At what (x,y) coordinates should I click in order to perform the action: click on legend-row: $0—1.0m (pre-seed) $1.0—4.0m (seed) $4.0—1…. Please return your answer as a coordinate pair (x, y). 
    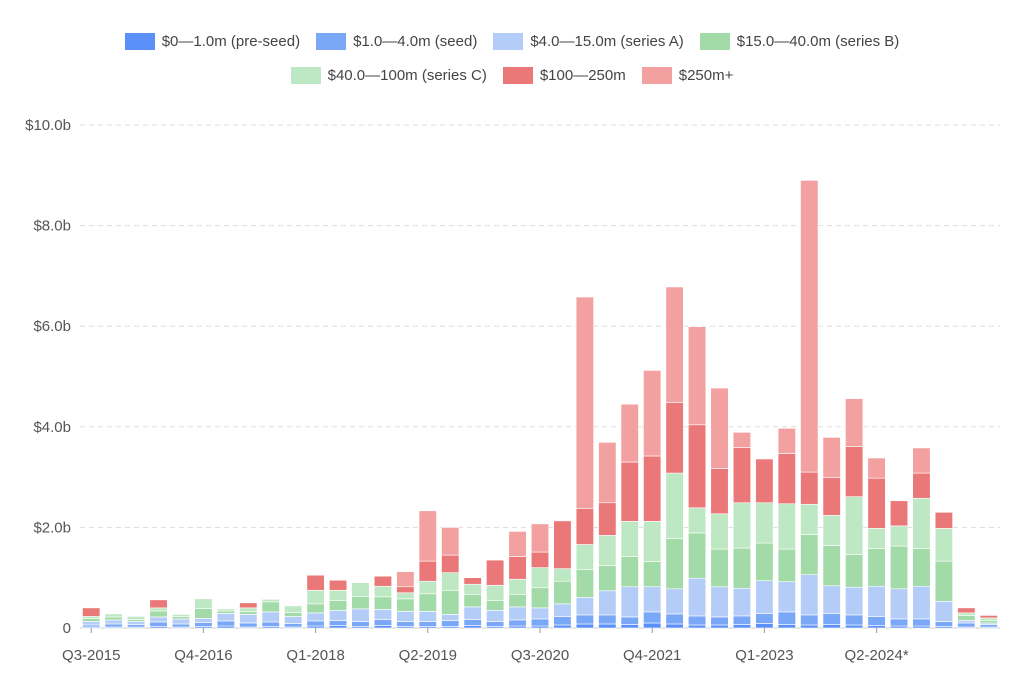
    Looking at the image, I should click on (512, 41).